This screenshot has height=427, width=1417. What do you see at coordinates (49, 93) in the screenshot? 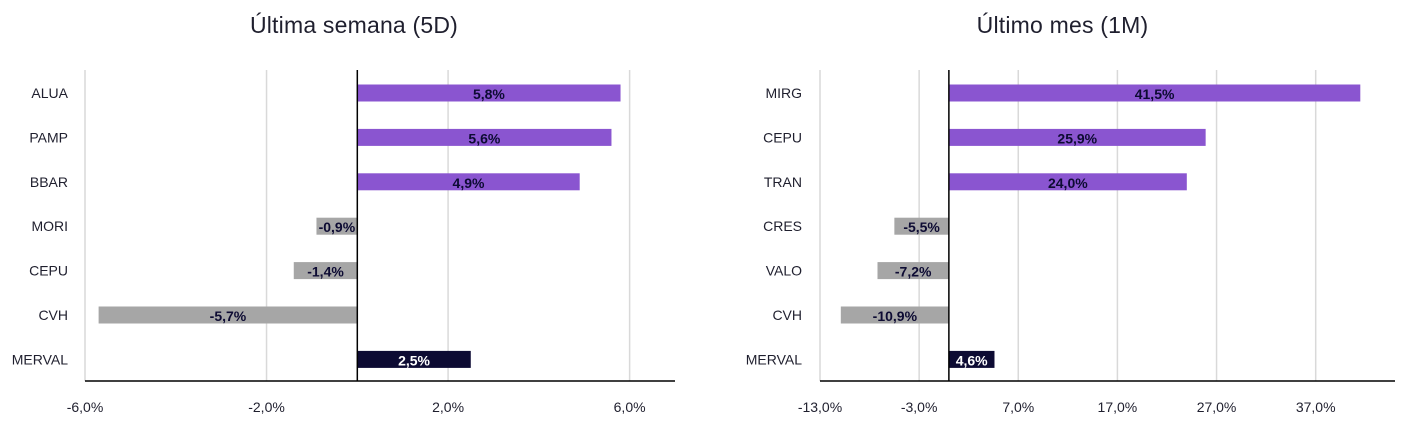
I see `category-label: ALUA` at bounding box center [49, 93].